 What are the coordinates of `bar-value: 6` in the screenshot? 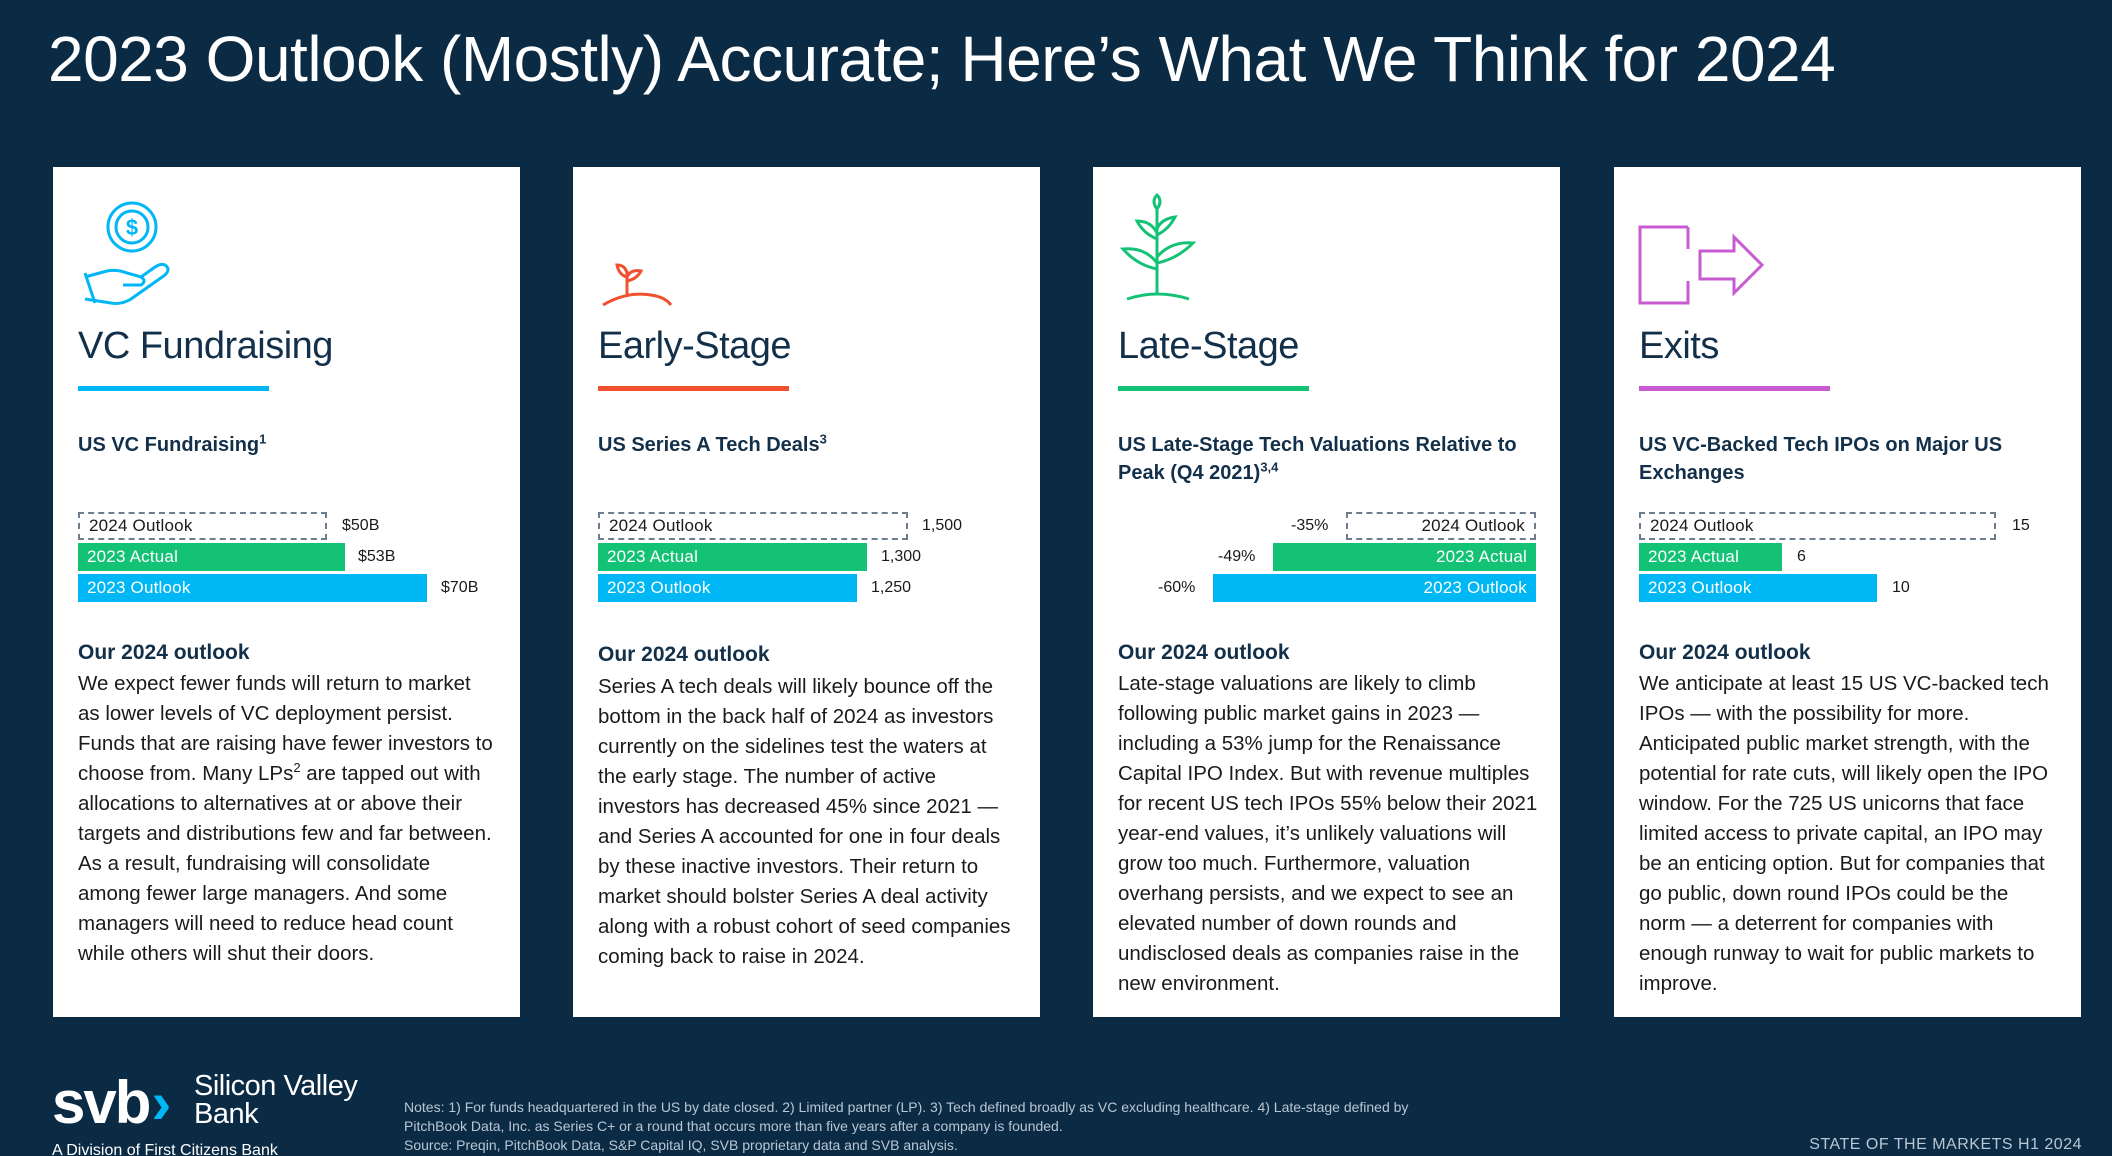 It's located at (1801, 556).